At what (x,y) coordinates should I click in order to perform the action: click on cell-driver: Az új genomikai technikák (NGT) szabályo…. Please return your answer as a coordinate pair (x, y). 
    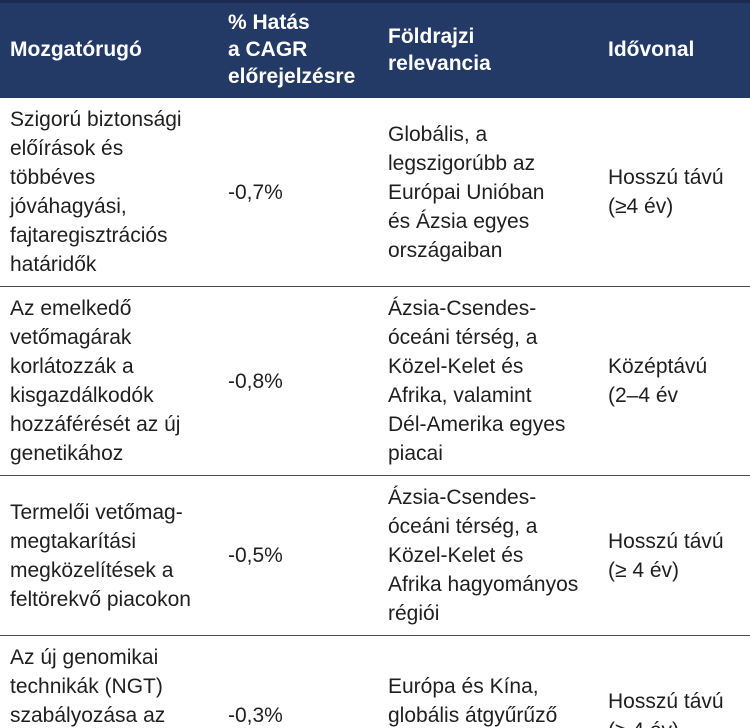
    Looking at the image, I should click on (110, 681).